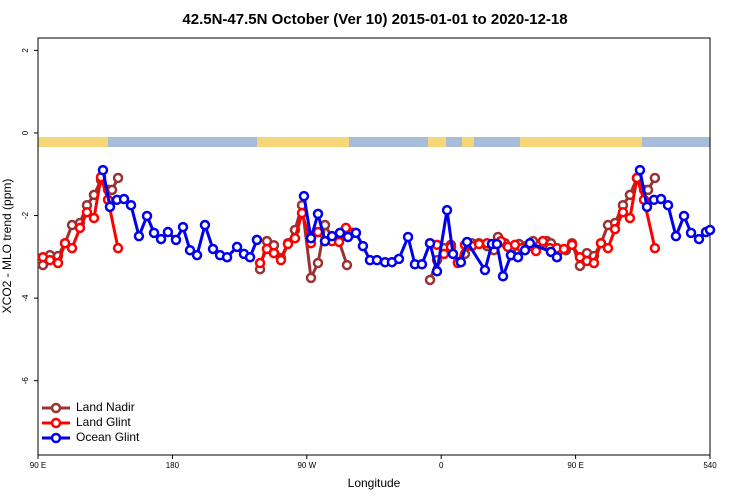 This screenshot has height=500, width=750. What do you see at coordinates (103, 422) in the screenshot?
I see `legend-label: Land Glint` at bounding box center [103, 422].